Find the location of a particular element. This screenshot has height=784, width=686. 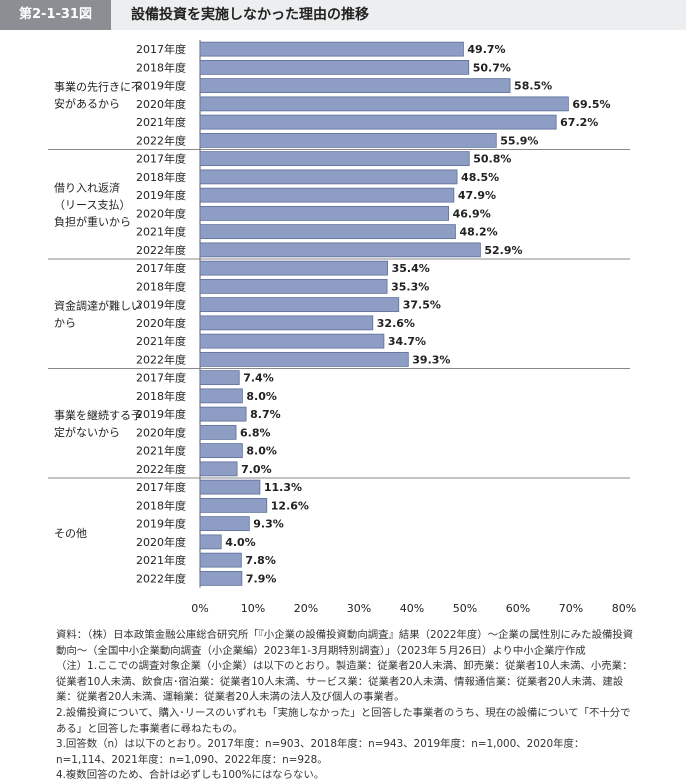

value-label: 7.9% is located at coordinates (261, 578).